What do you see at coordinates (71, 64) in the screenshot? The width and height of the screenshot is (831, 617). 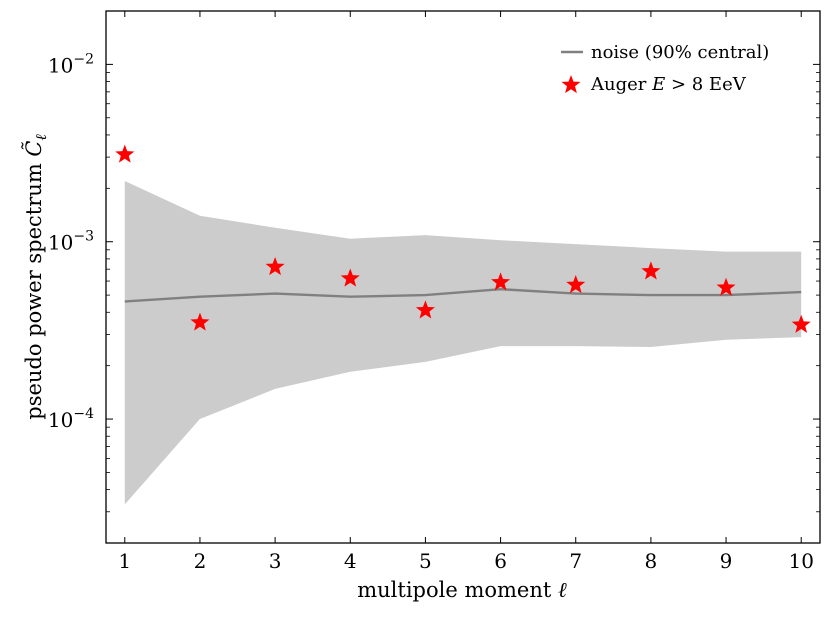 I see `y-tick-label: 10⁻²` at bounding box center [71, 64].